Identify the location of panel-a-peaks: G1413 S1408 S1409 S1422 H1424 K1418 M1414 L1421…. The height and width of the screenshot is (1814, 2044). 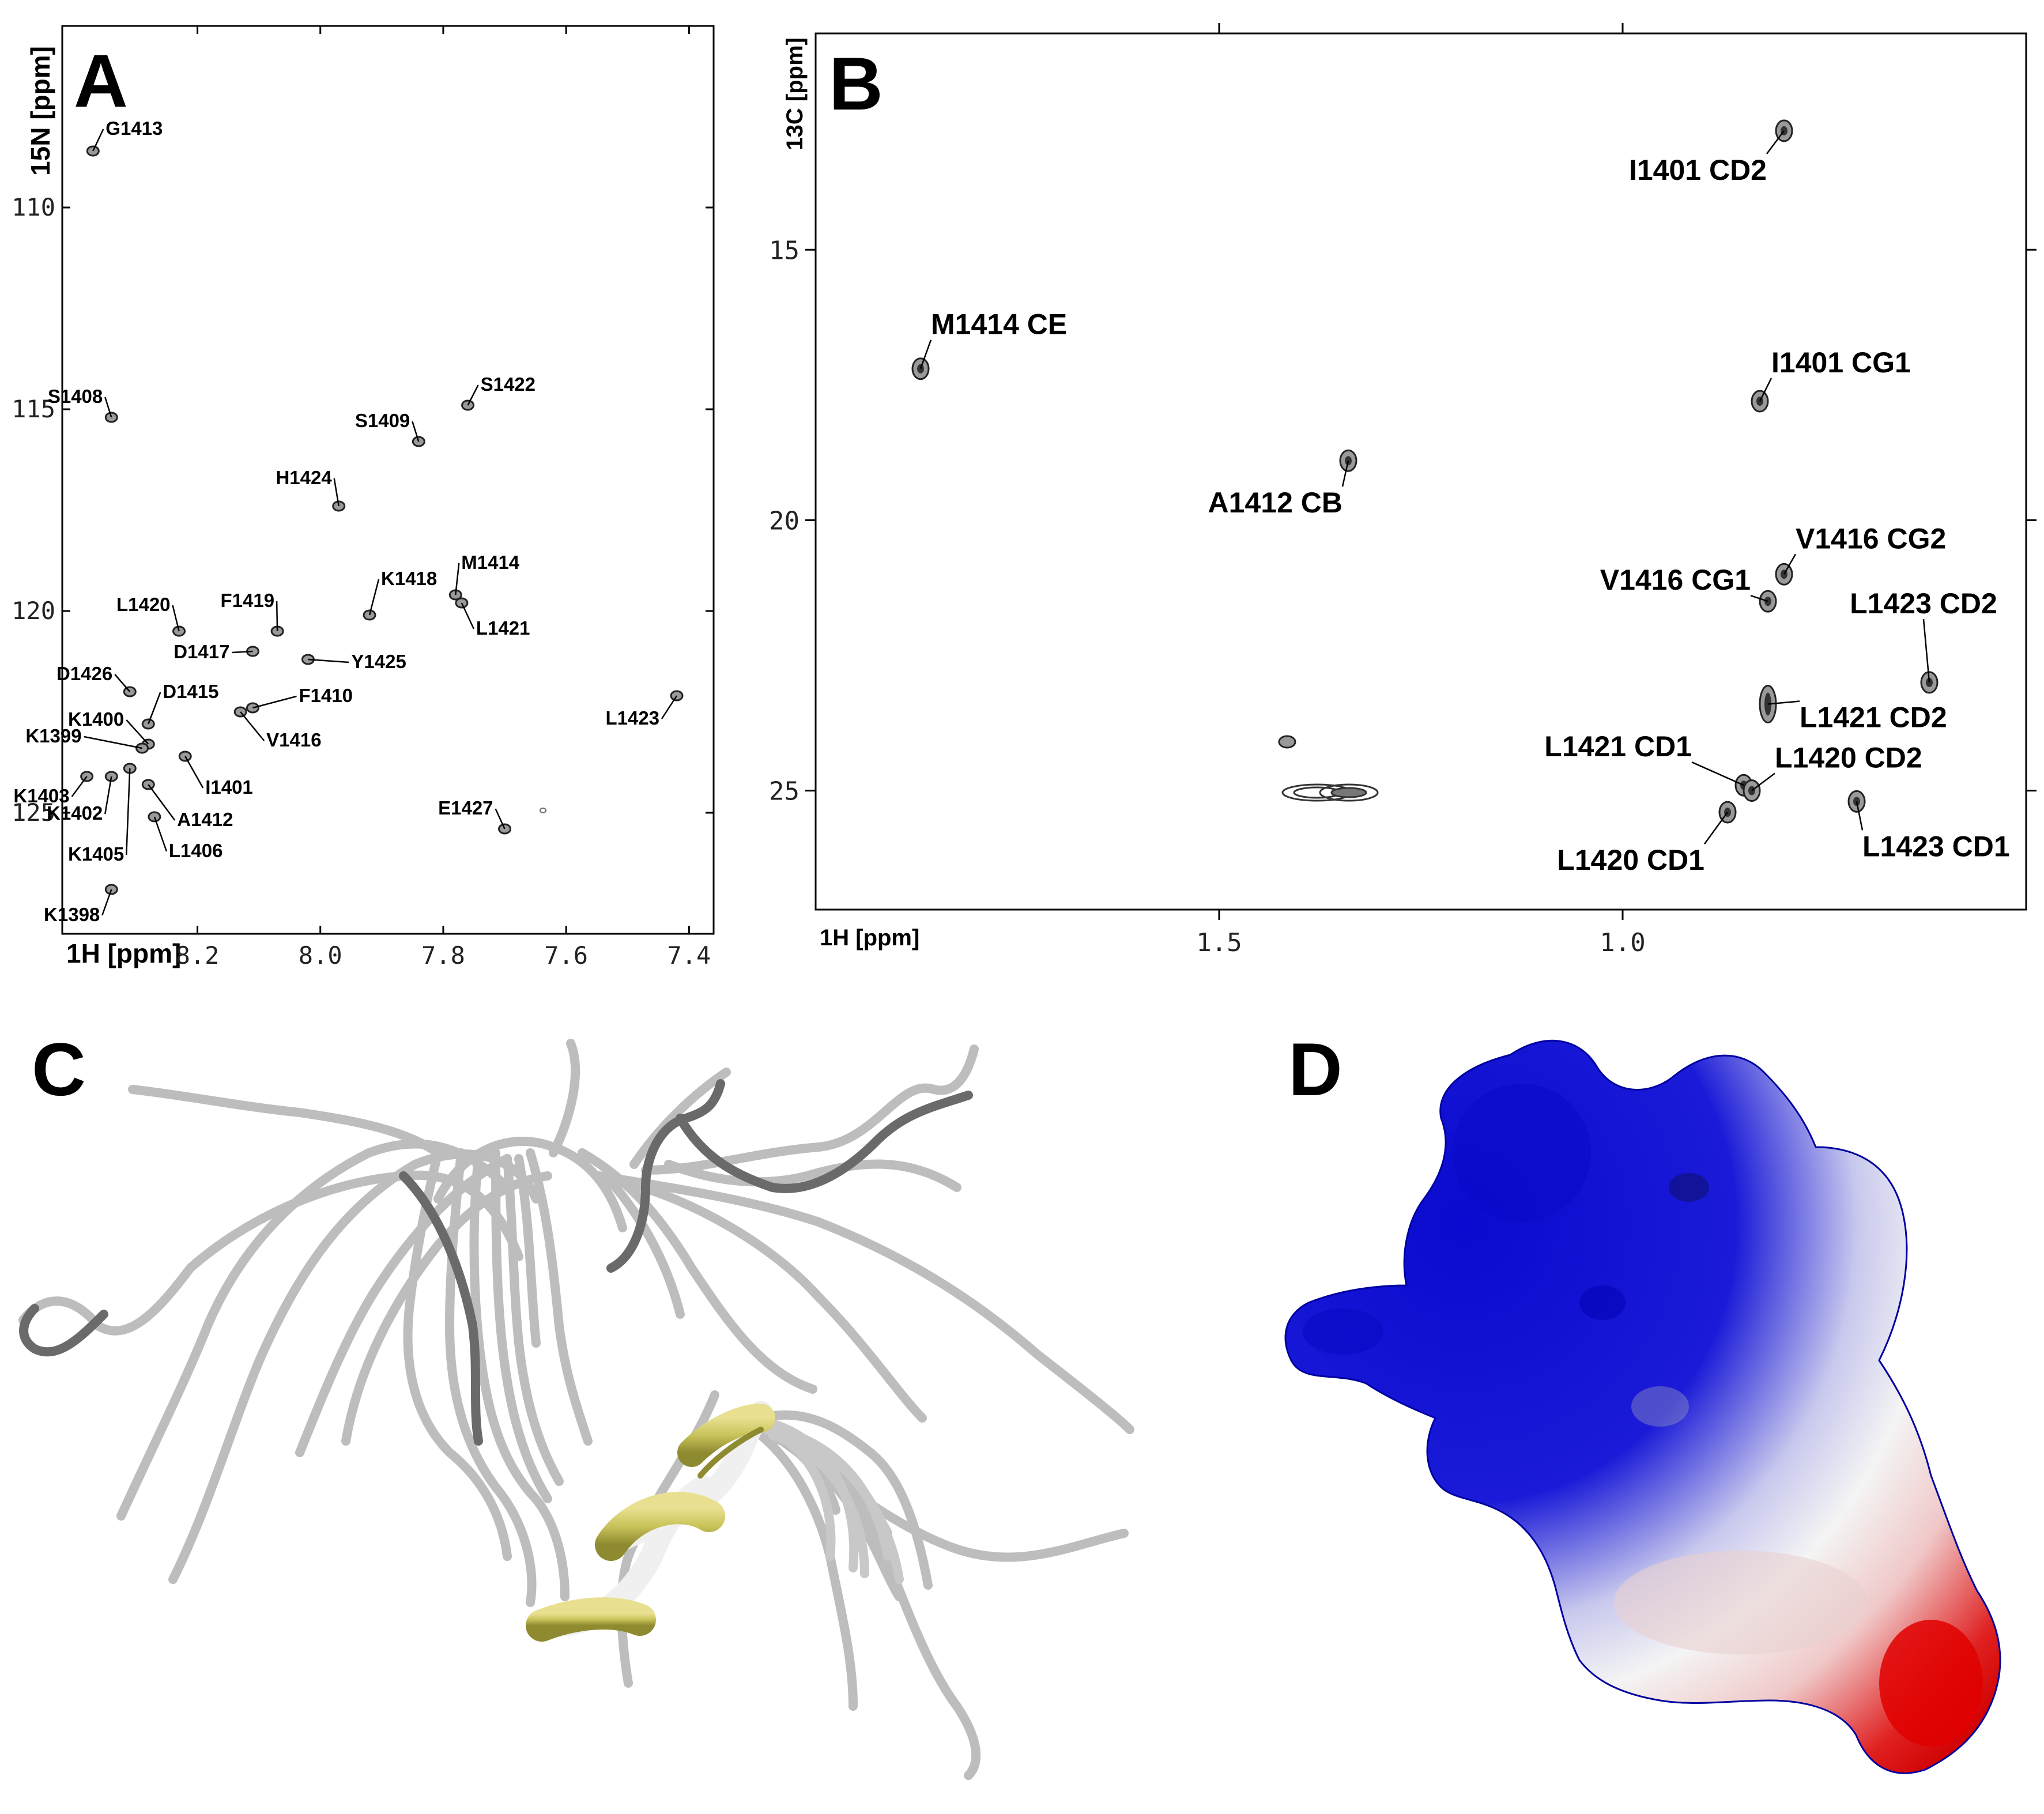
(348, 521).